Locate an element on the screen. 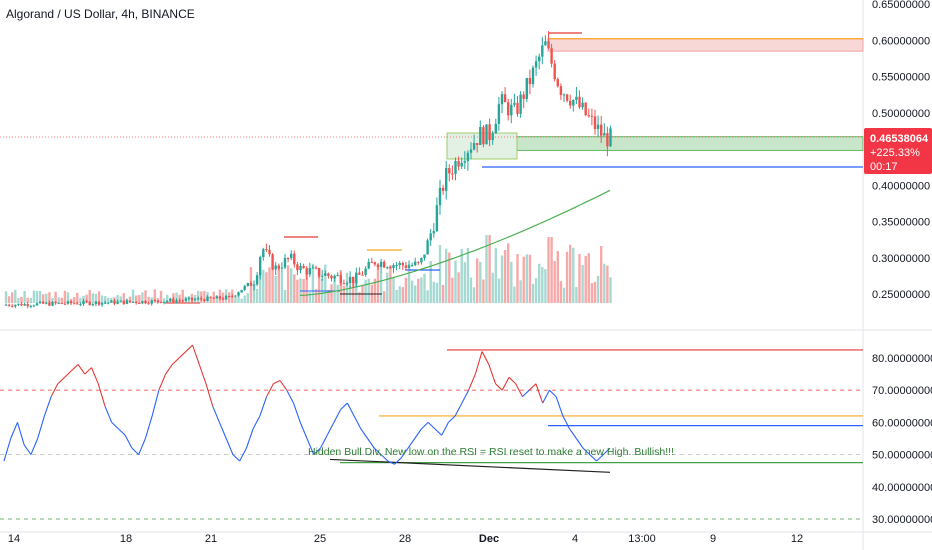  price-change-label: +225.33% is located at coordinates (895, 153).